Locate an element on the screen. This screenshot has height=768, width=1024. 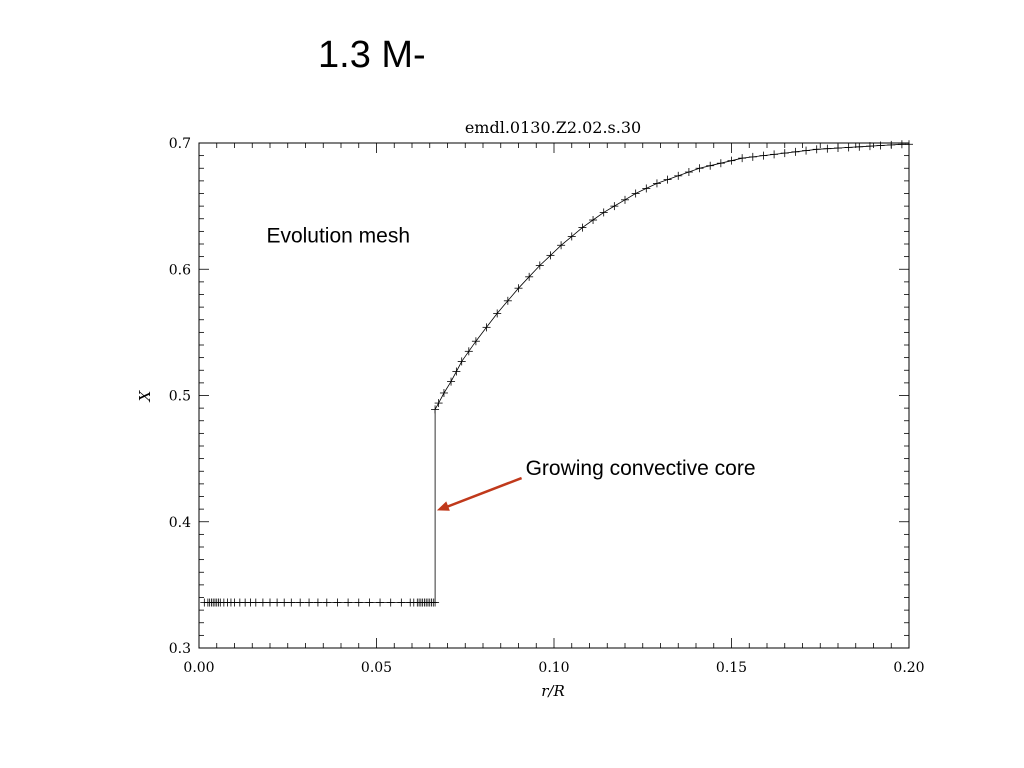
x-tick-label: 0.15 is located at coordinates (731, 668).